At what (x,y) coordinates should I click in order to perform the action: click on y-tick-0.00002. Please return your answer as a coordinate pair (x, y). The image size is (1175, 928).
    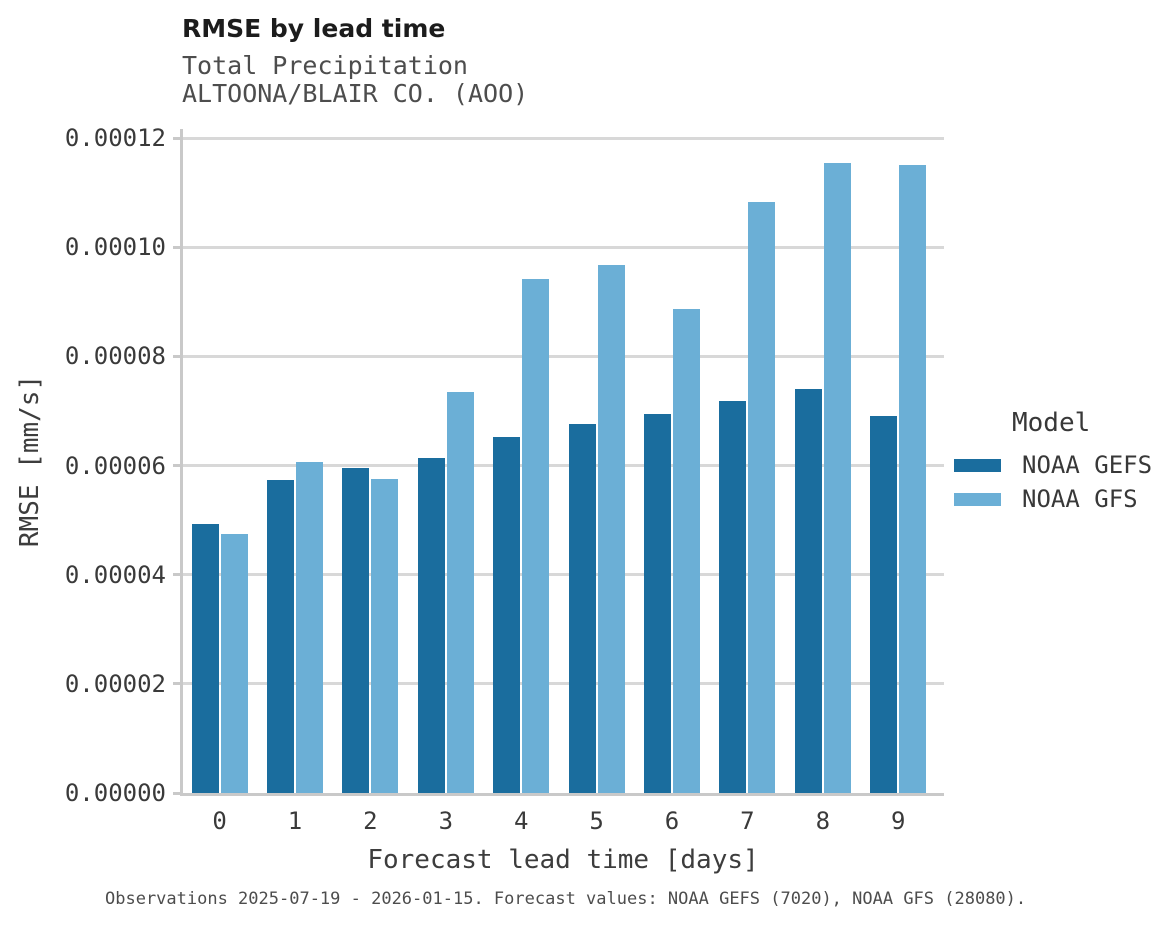
    Looking at the image, I should click on (177, 684).